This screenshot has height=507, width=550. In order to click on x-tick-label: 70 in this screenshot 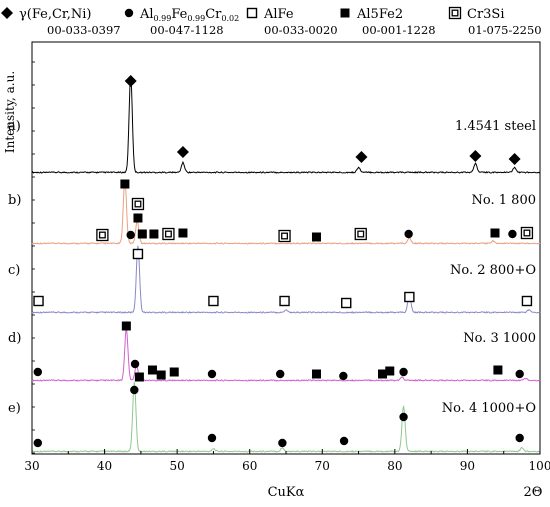, I will do `click(322, 466)`.